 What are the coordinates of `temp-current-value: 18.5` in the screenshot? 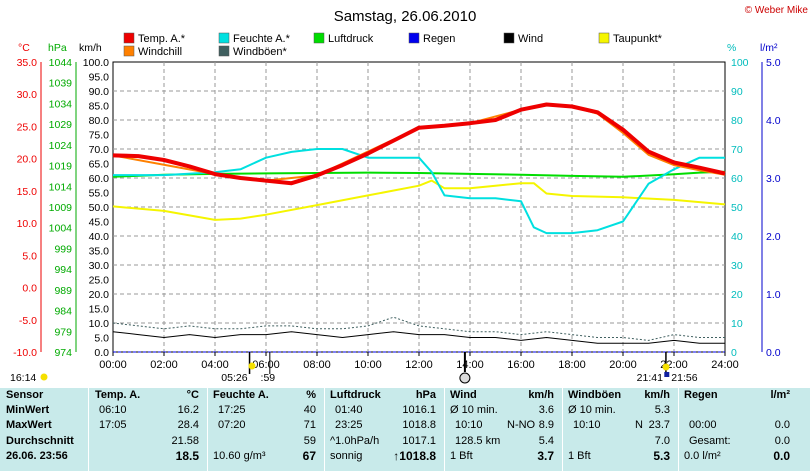 It's located at (187, 455).